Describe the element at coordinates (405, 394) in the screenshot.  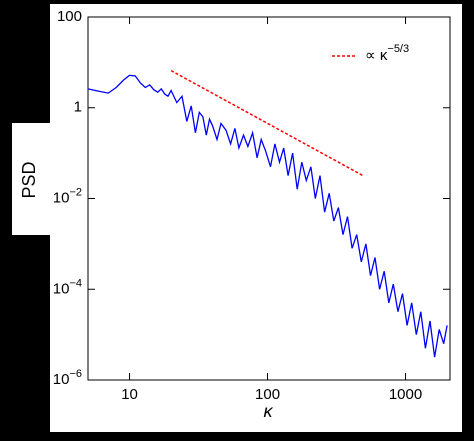
I see `x-tick-label: 1000` at that location.